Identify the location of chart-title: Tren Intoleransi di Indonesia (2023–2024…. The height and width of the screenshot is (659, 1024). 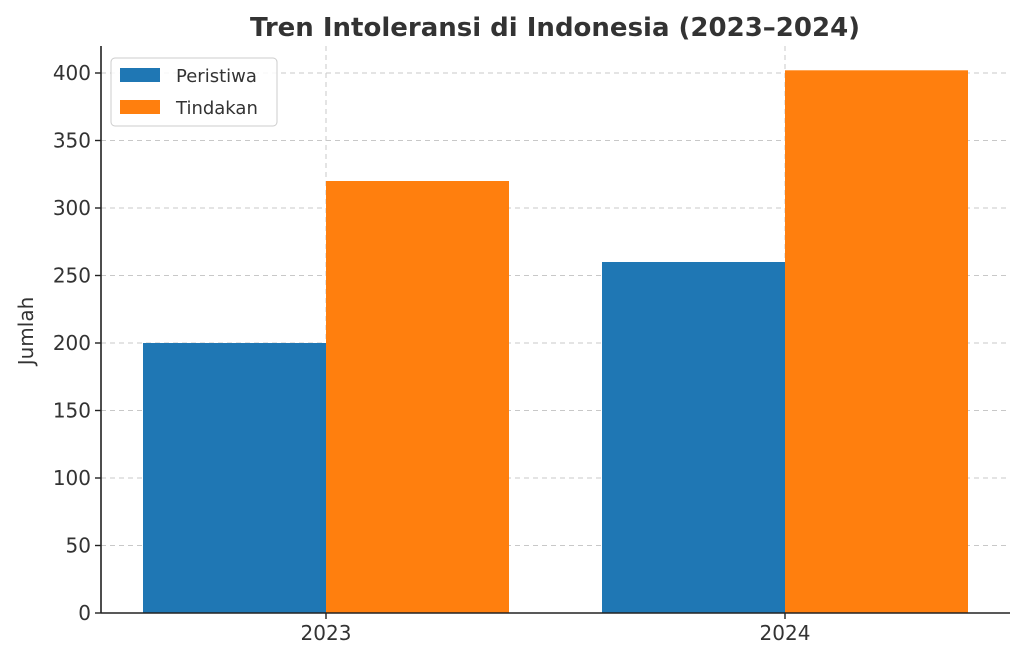
(555, 28).